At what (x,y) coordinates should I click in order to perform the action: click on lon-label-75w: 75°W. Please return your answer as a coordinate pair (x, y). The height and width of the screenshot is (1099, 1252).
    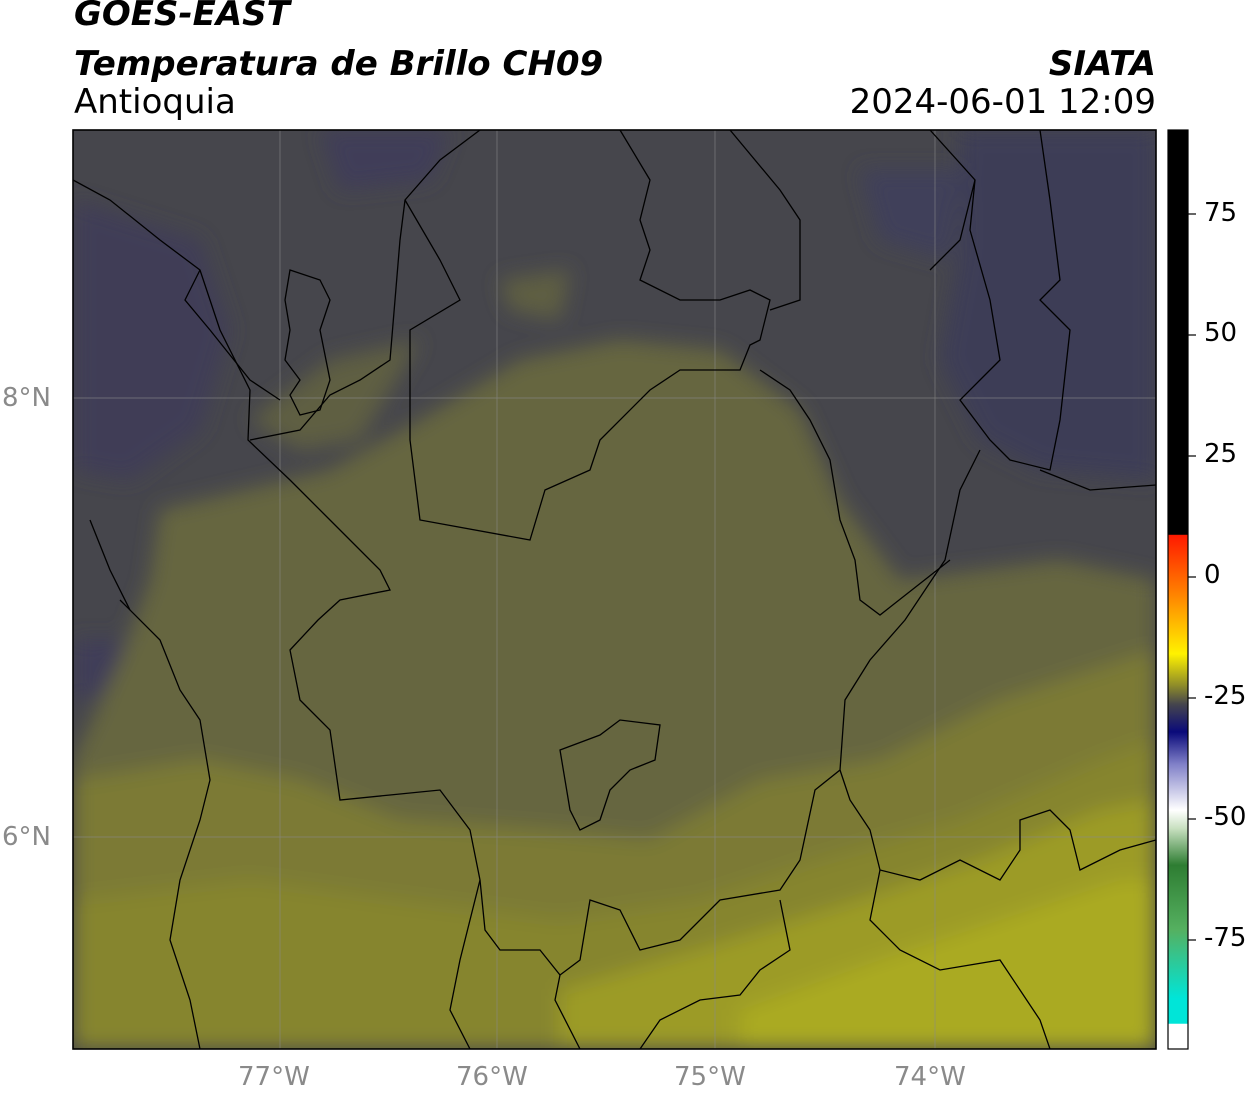
    Looking at the image, I should click on (710, 1077).